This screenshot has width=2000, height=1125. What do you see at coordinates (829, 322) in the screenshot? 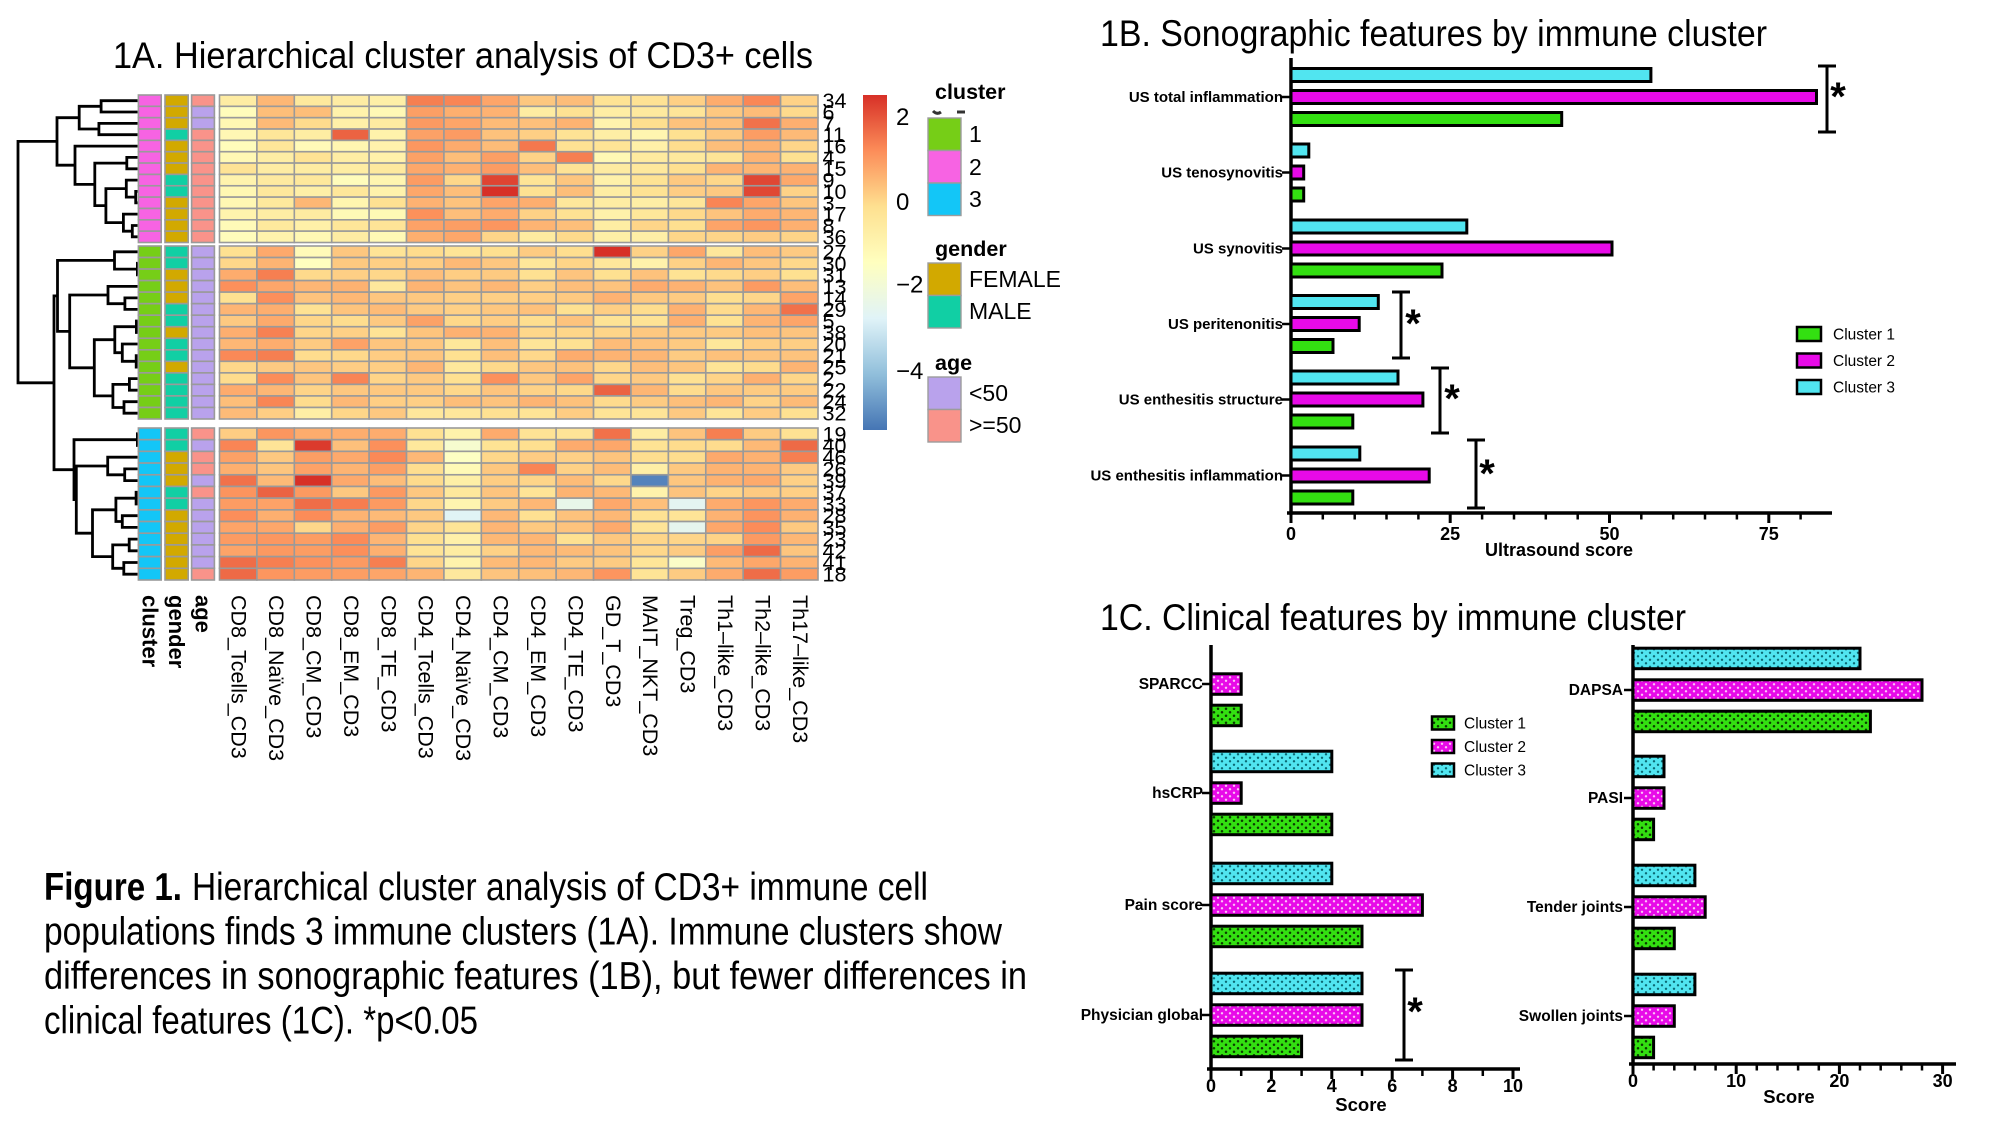
I see `svg-text: 5` at bounding box center [829, 322].